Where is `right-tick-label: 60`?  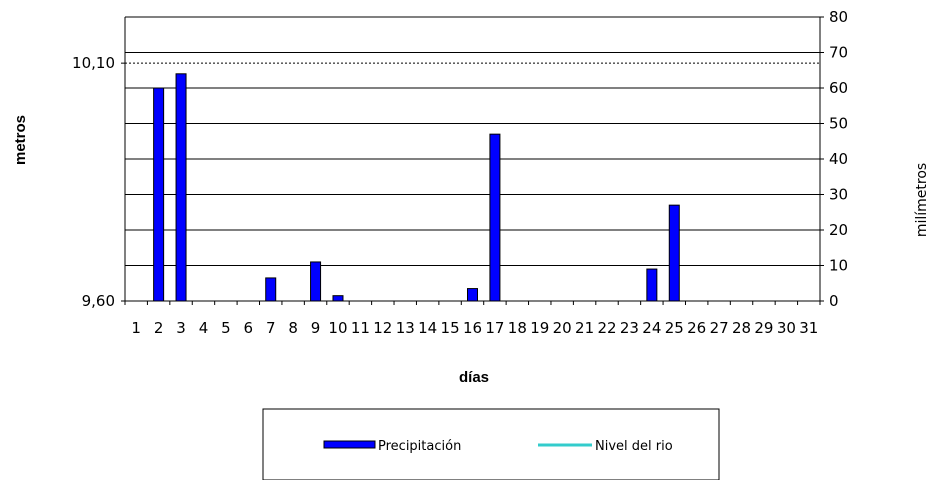 right-tick-label: 60 is located at coordinates (838, 88).